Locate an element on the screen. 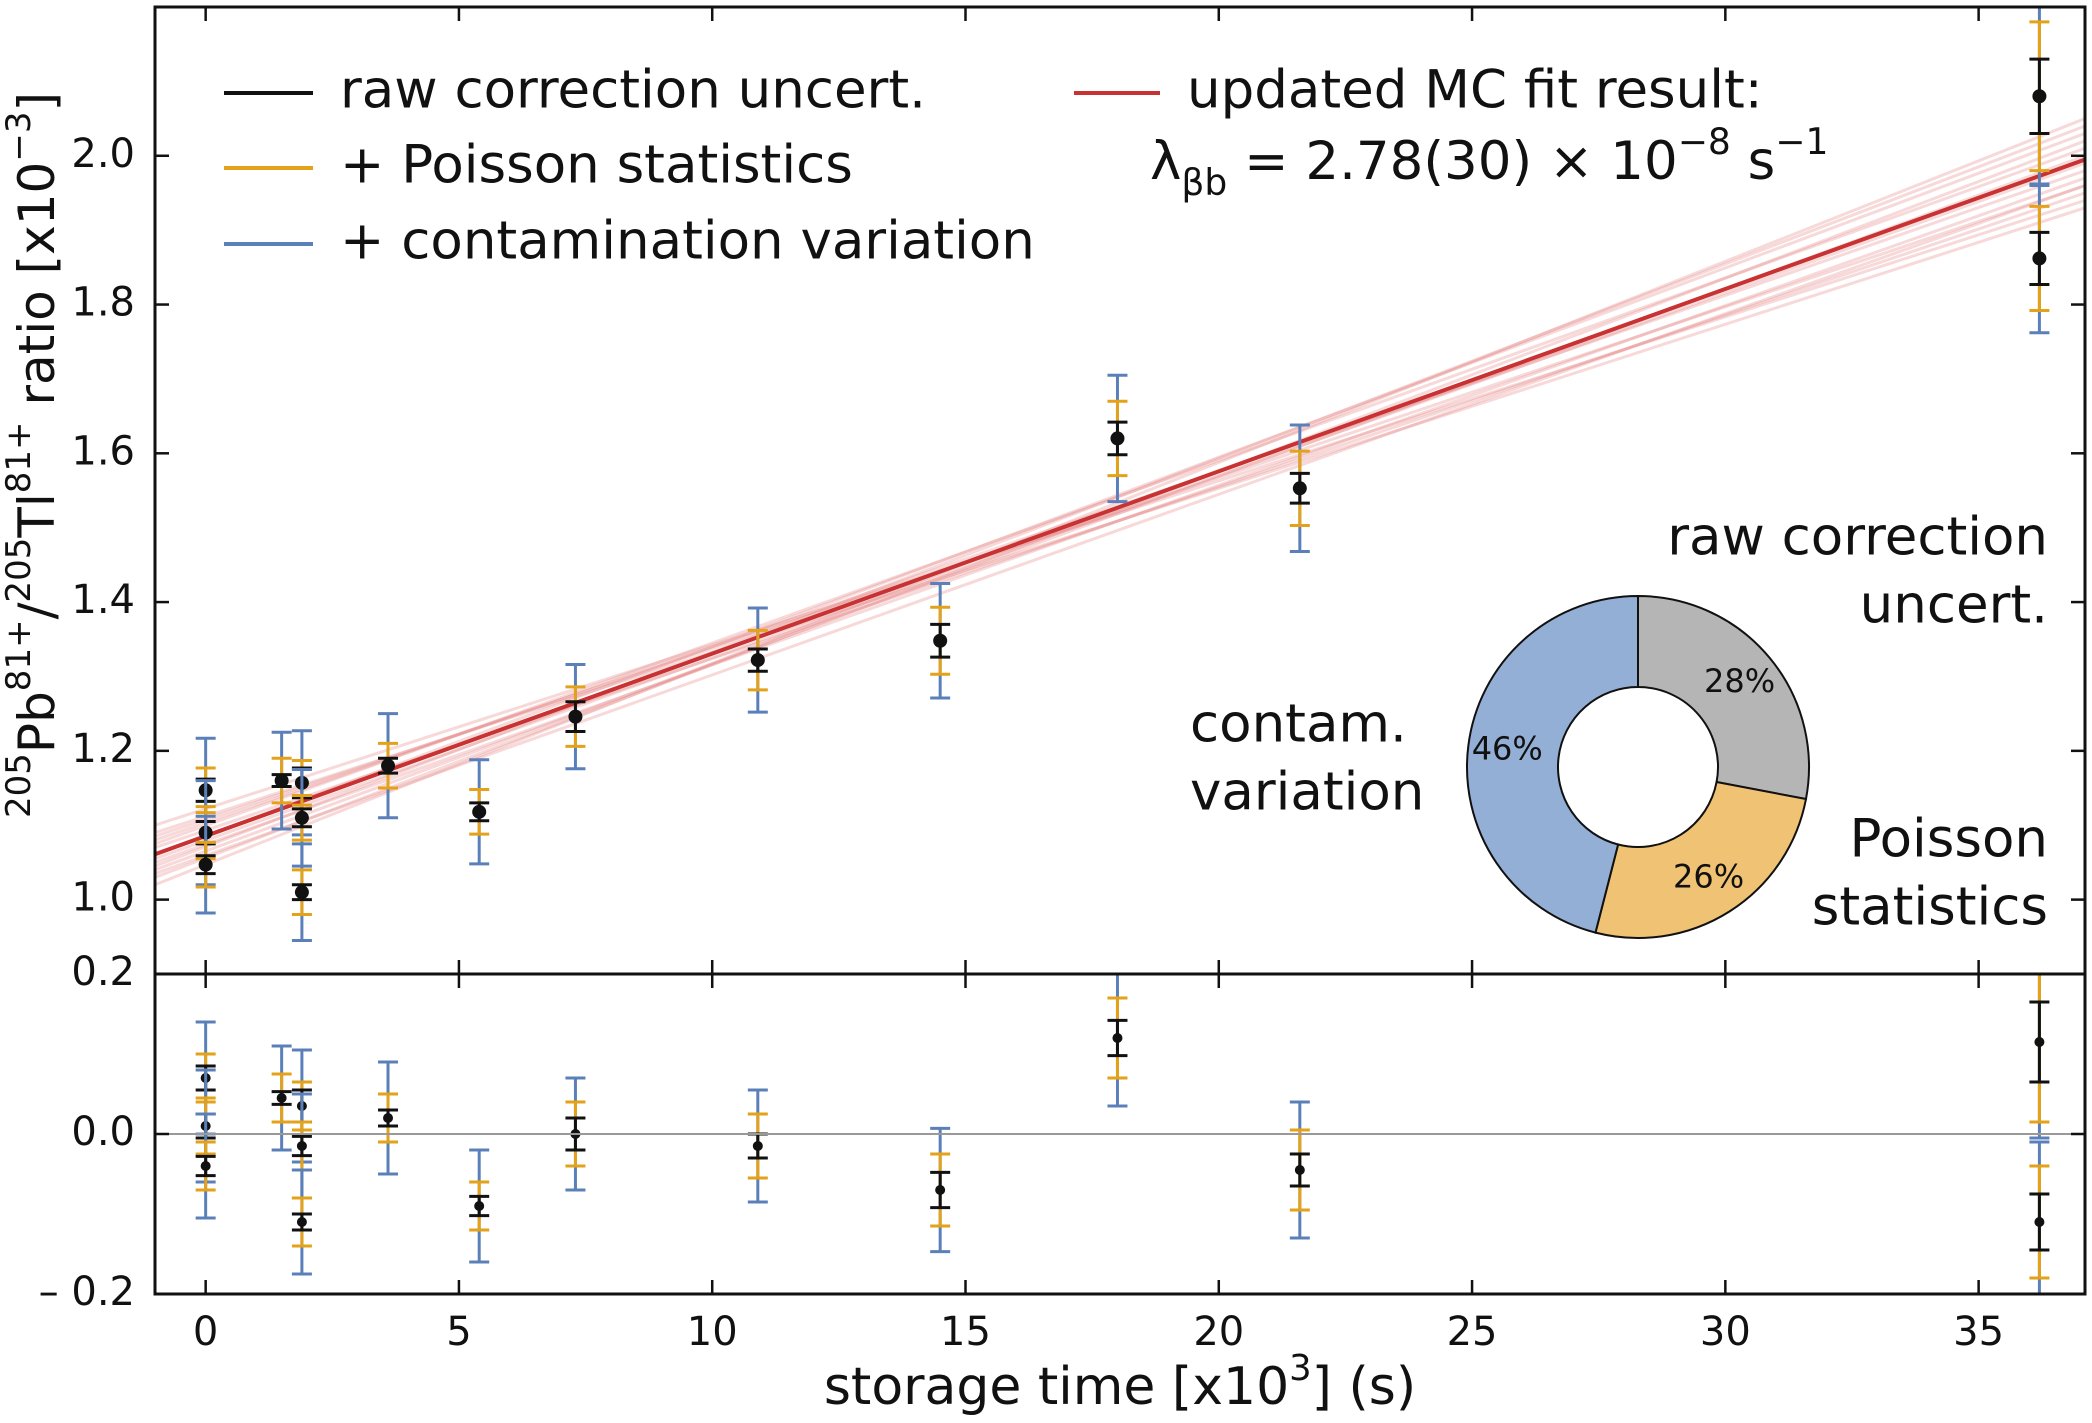  slice-label: Poisson is located at coordinates (1949, 839).